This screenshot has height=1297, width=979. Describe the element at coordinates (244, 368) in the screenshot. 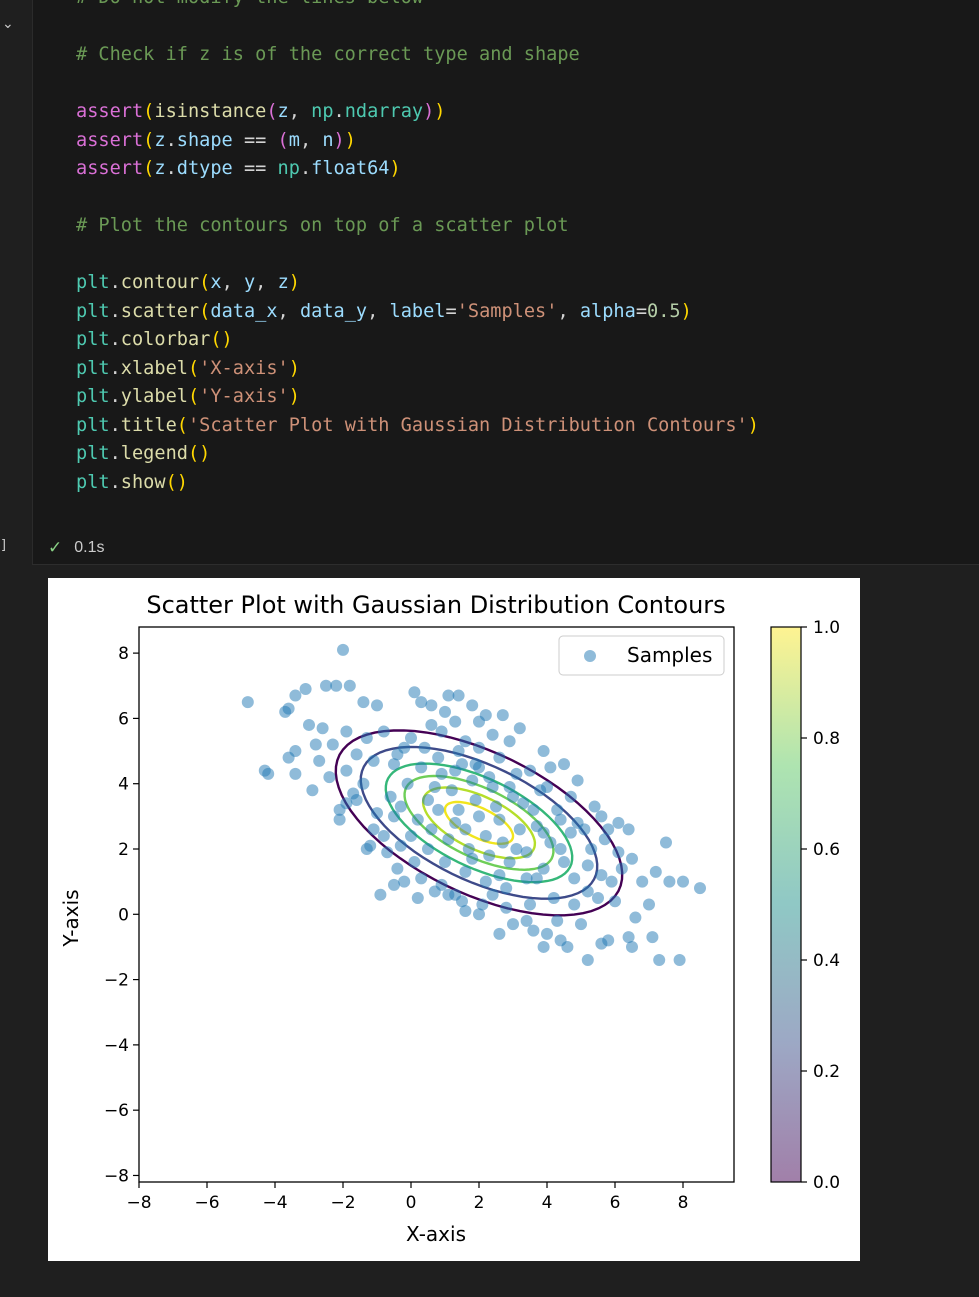

I see `code-token: 'X-axis'` at that location.